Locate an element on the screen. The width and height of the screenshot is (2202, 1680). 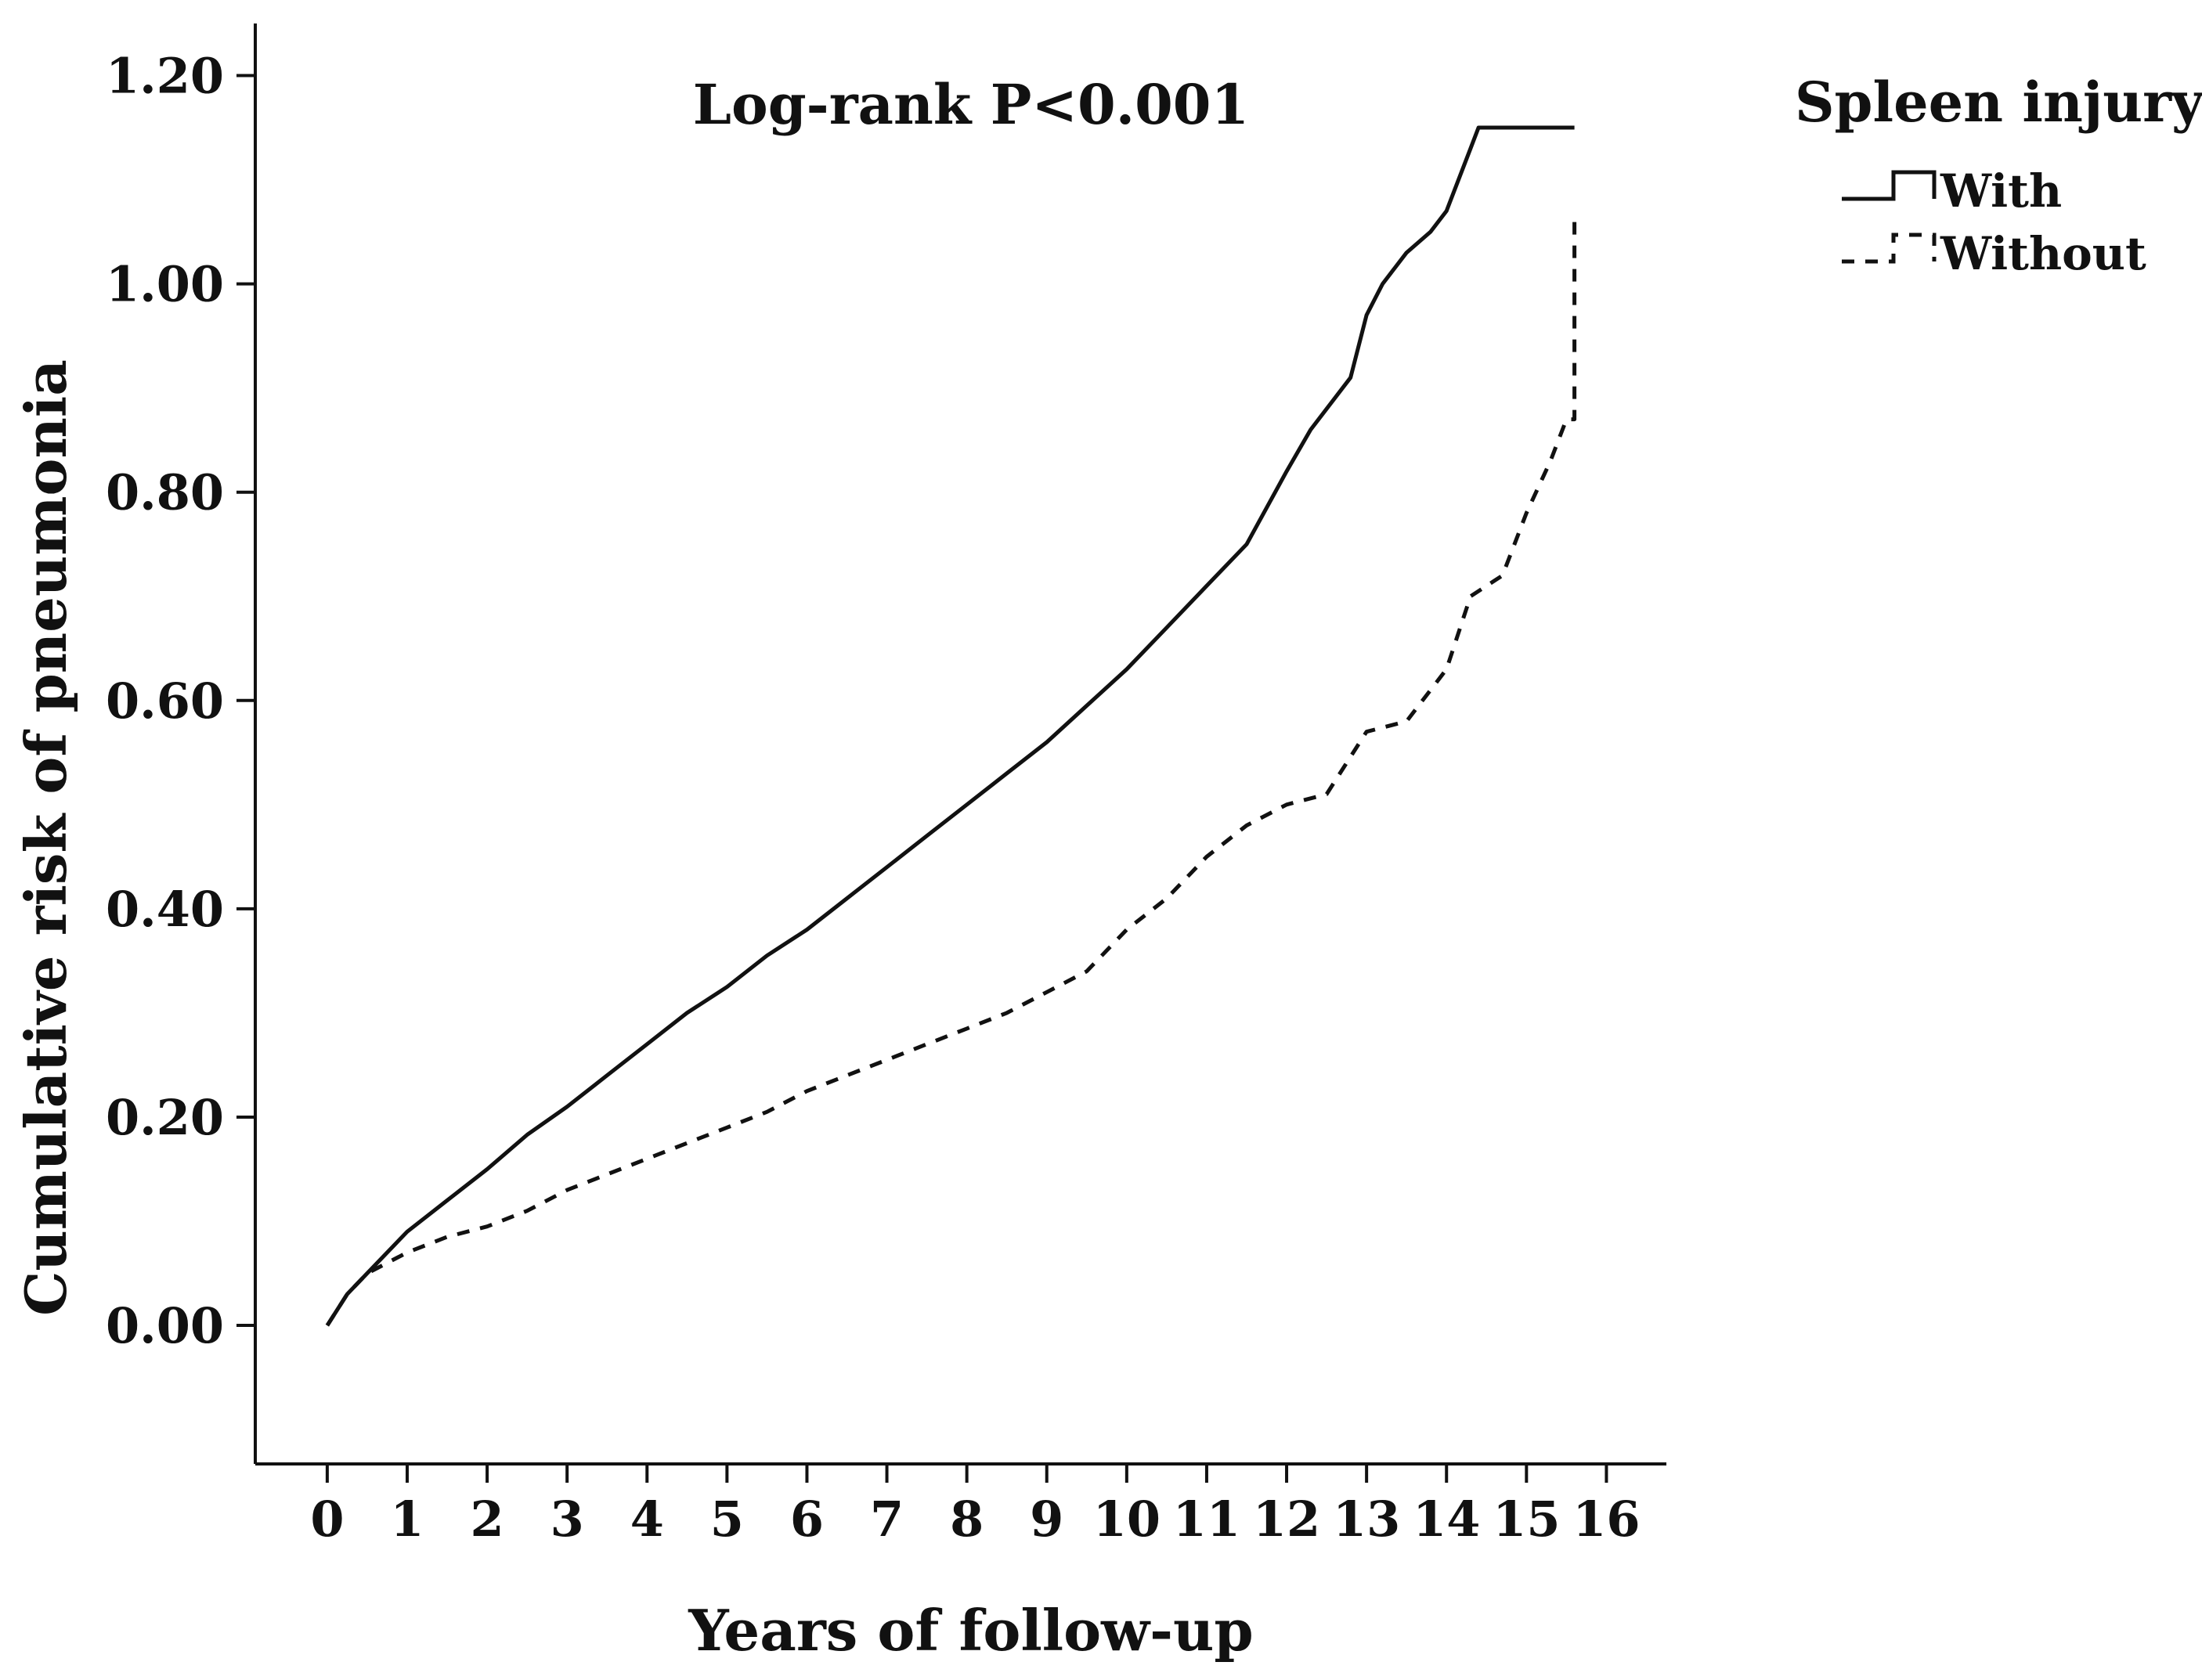
x-tick-label: 11 is located at coordinates (1206, 1519).